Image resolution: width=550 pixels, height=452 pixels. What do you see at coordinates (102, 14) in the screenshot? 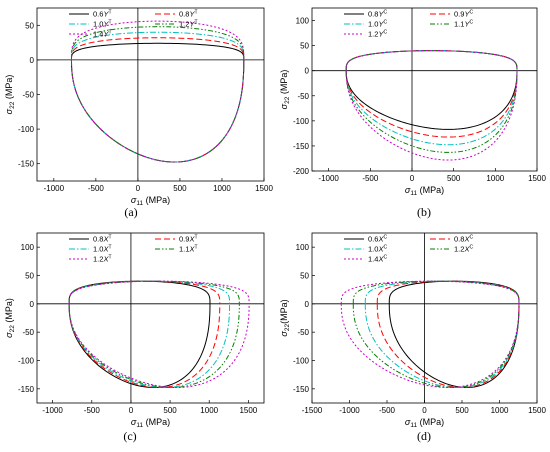
I see `legend-entry: 0.6YT` at bounding box center [102, 14].